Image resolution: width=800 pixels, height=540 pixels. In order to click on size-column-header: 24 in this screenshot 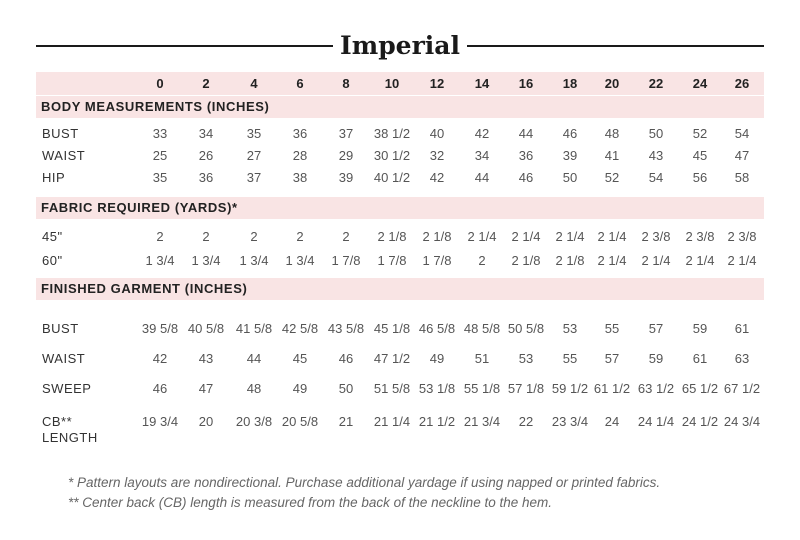, I will do `click(700, 83)`.